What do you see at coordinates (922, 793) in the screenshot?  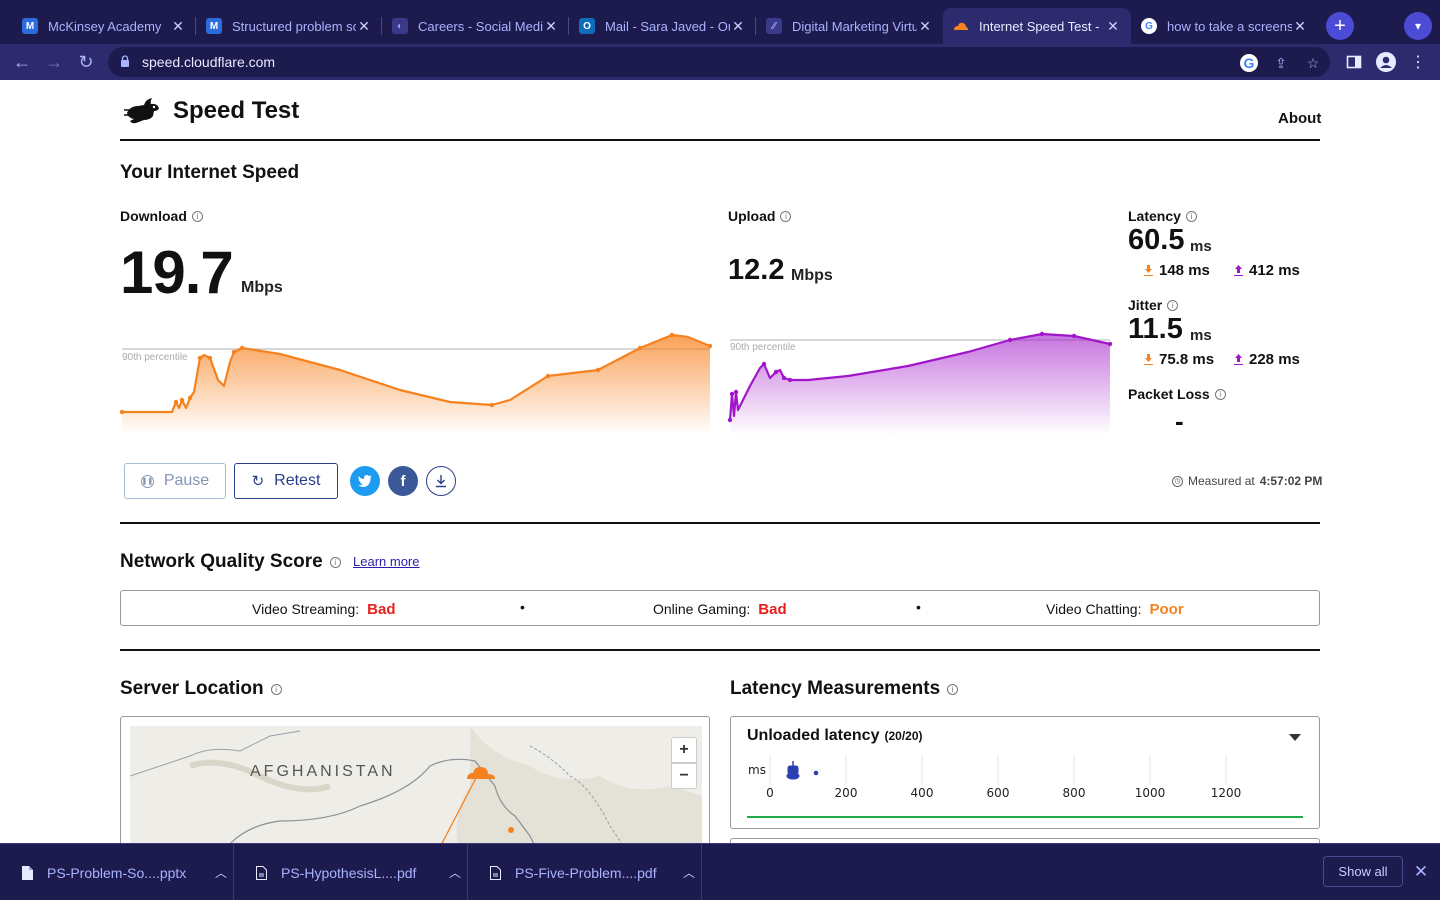 I see `axis-tick: 400` at bounding box center [922, 793].